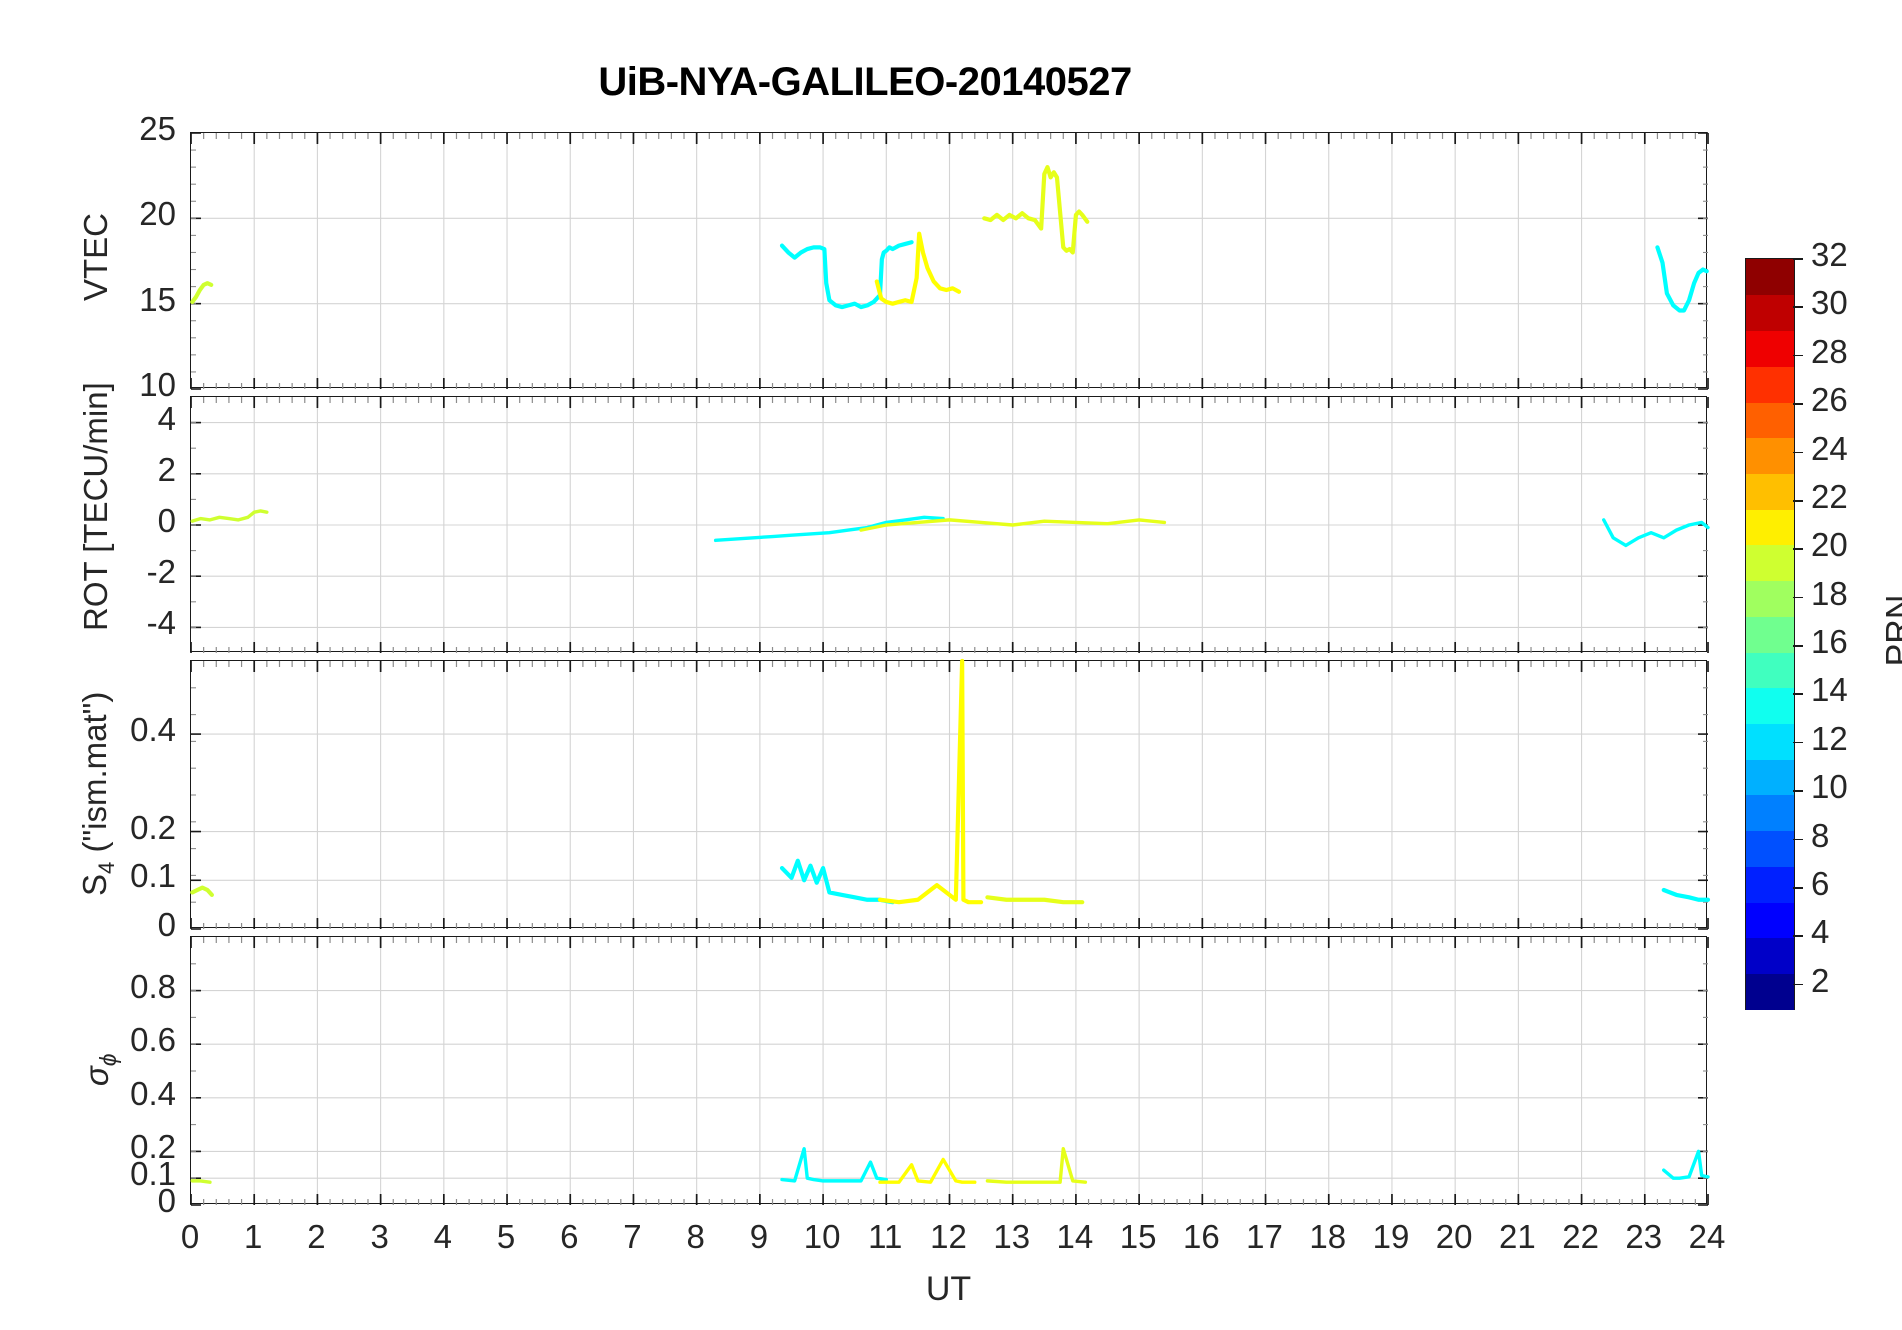  What do you see at coordinates (1686, 1164) in the screenshot?
I see `data-trace-SP-PRN-12-night` at bounding box center [1686, 1164].